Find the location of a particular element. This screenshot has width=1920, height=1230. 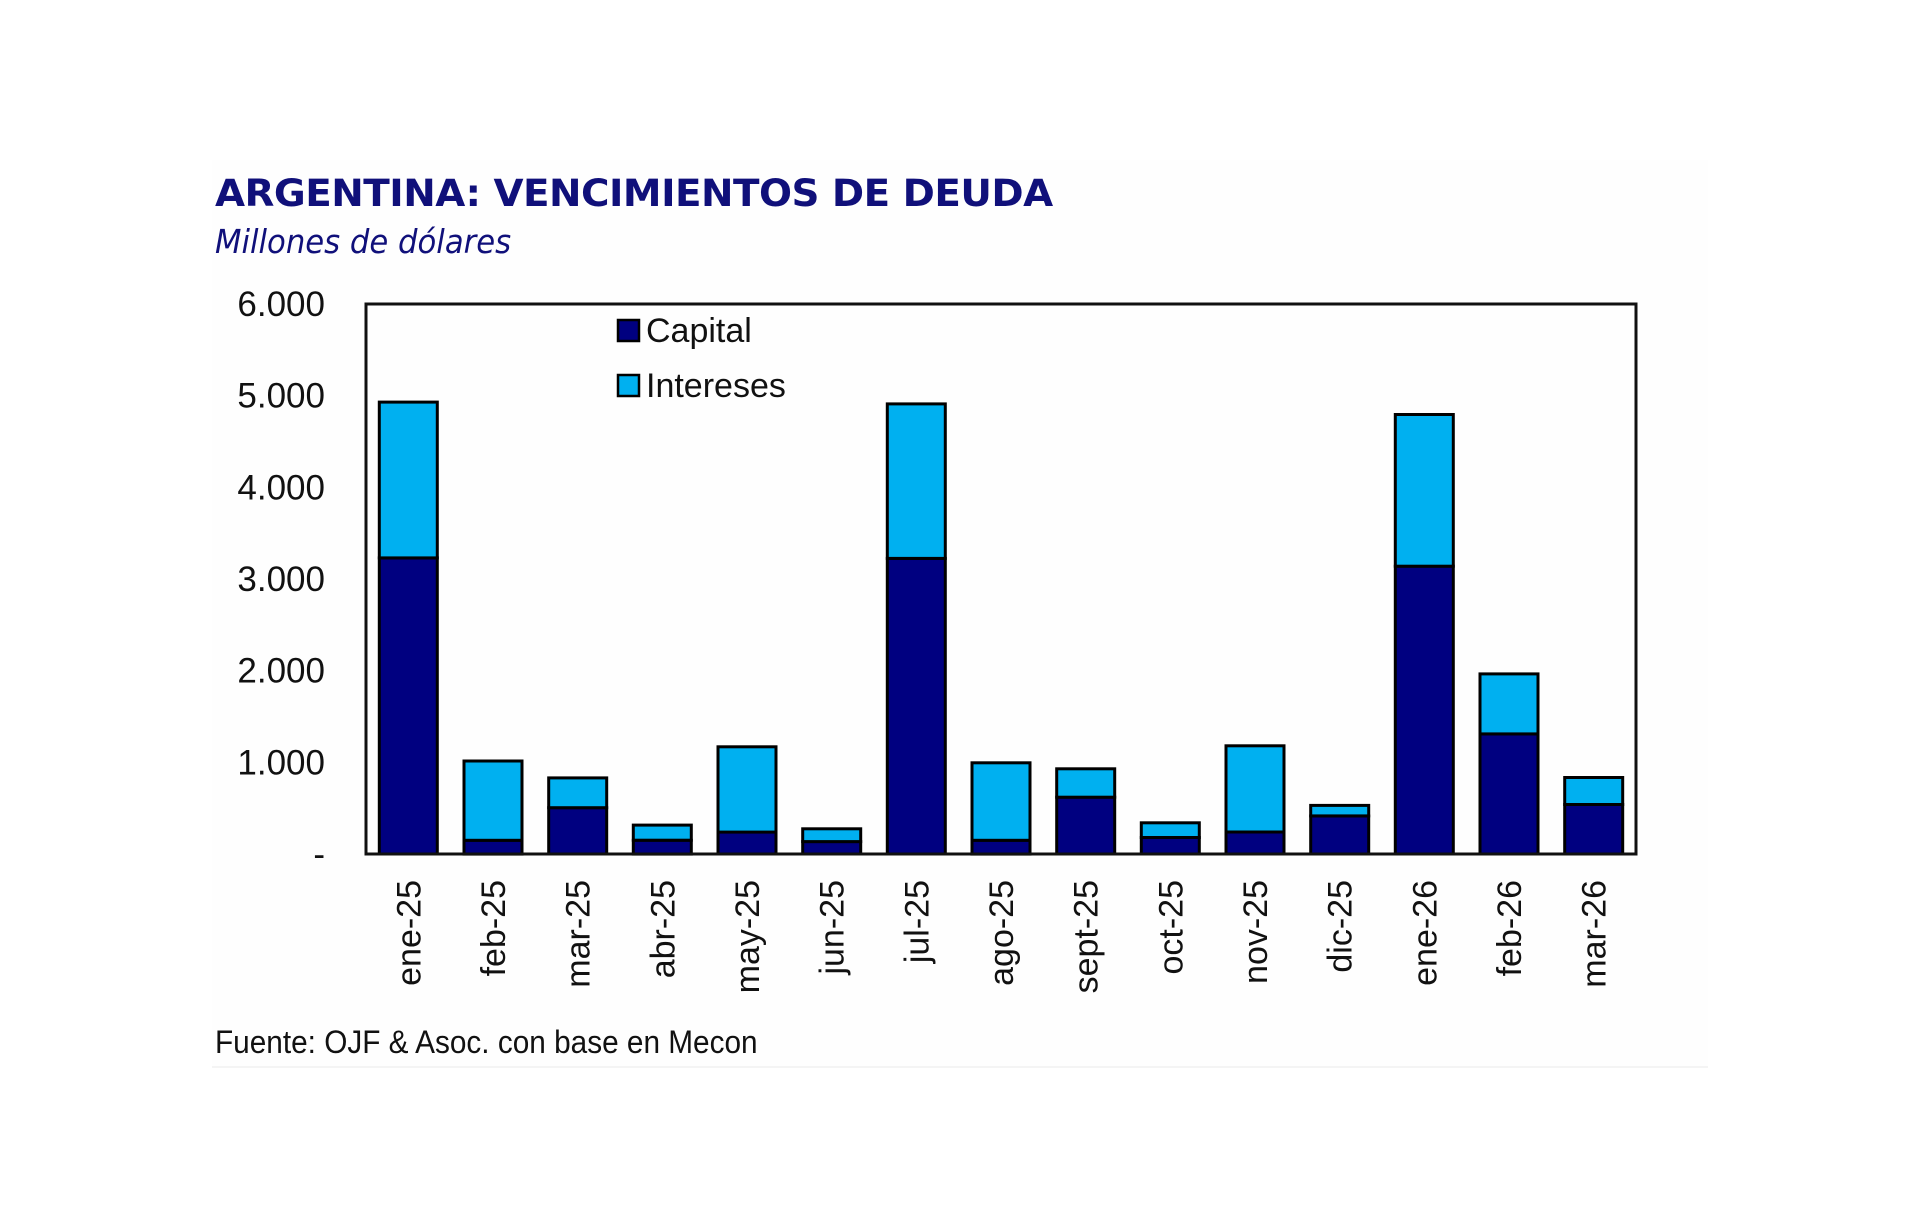

y-tick-label: 3.000 is located at coordinates (281, 579).